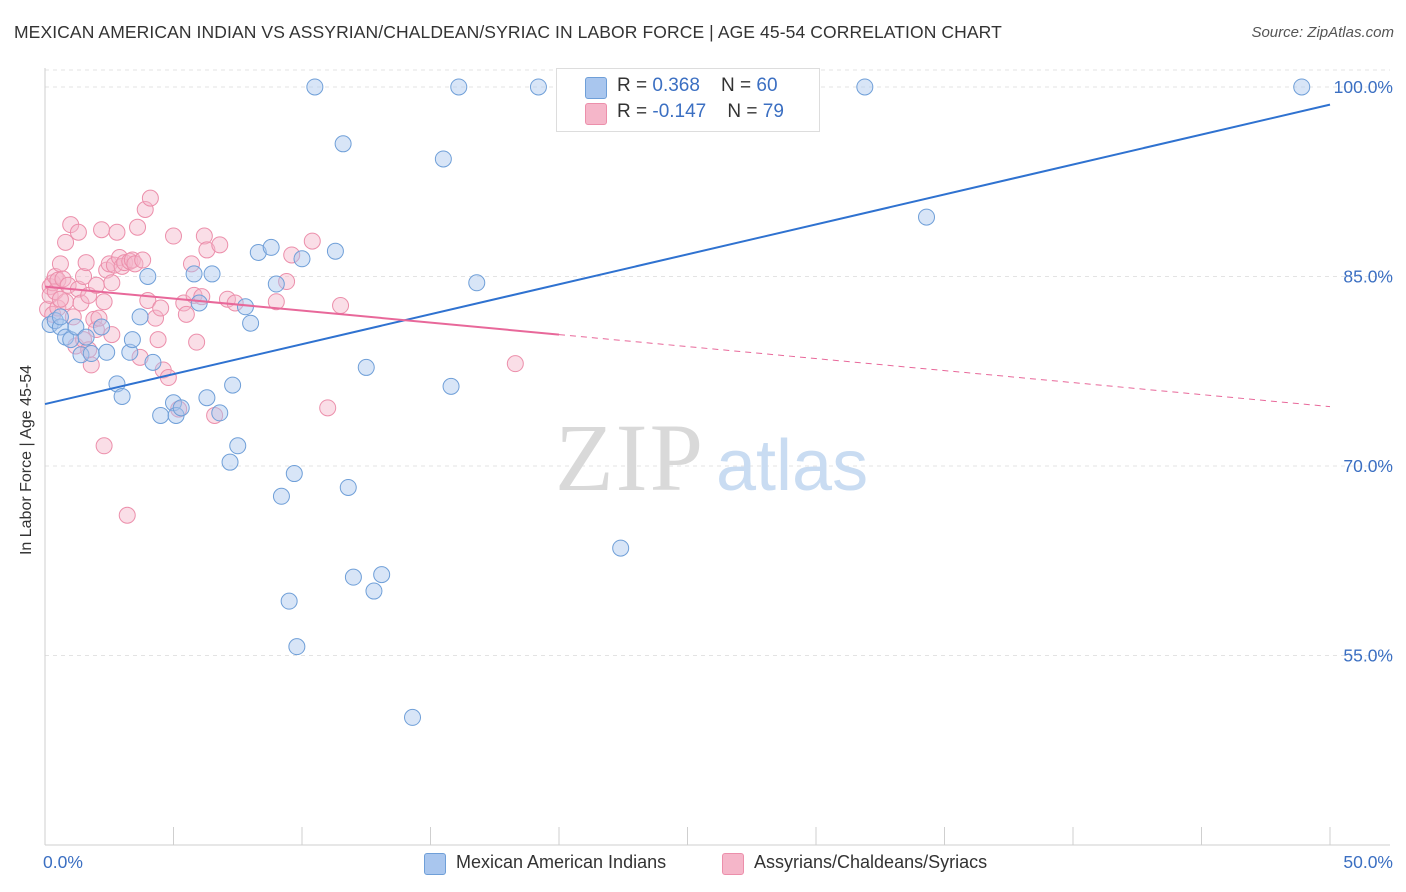 This screenshot has height=892, width=1406. What do you see at coordinates (630, 457) in the screenshot?
I see `watermark-zip: ZIP` at bounding box center [630, 457].